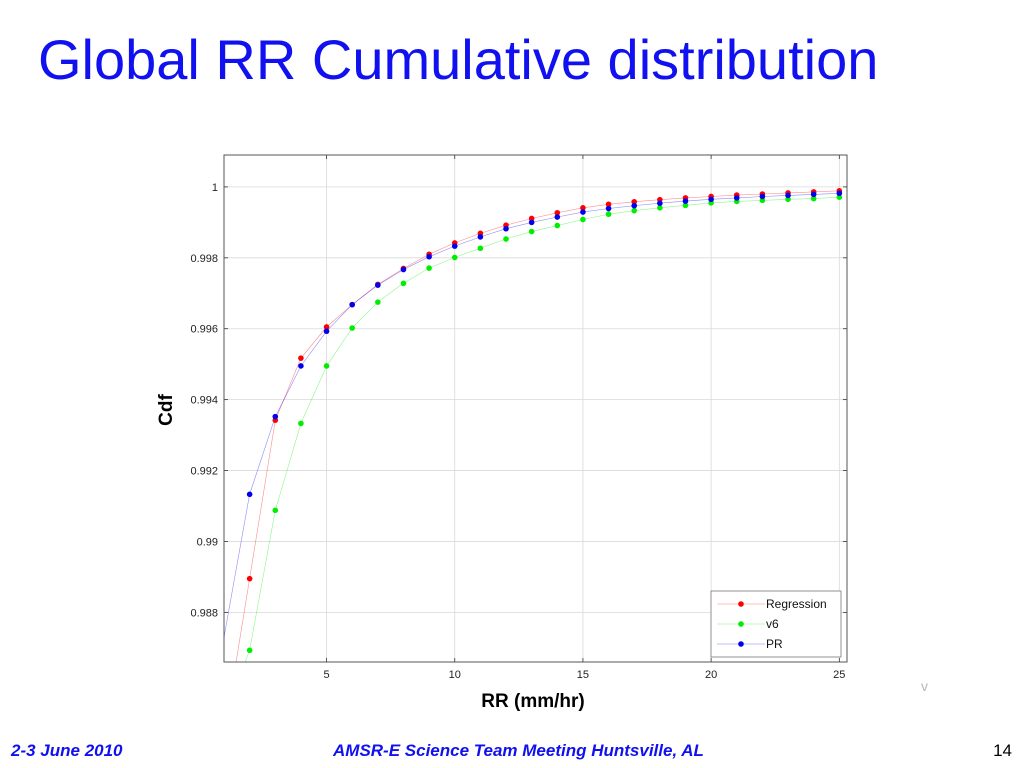 This screenshot has width=1024, height=768. I want to click on legend-marker-v6, so click(741, 624).